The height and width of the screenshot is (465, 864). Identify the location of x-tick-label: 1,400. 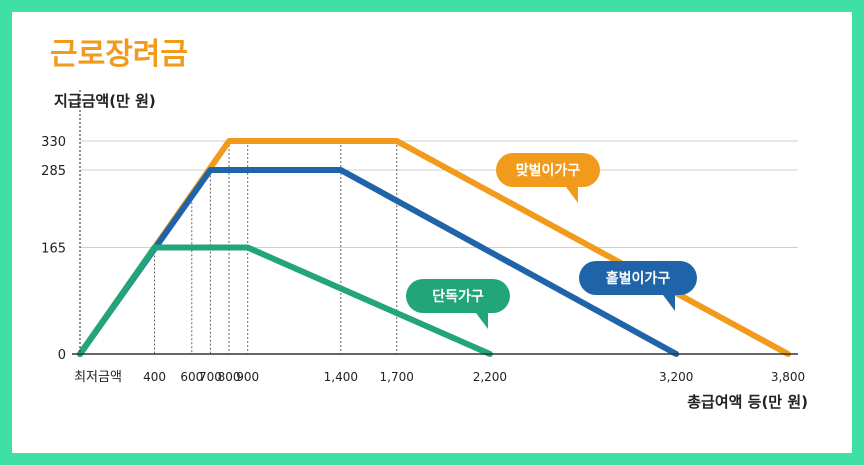
(341, 377).